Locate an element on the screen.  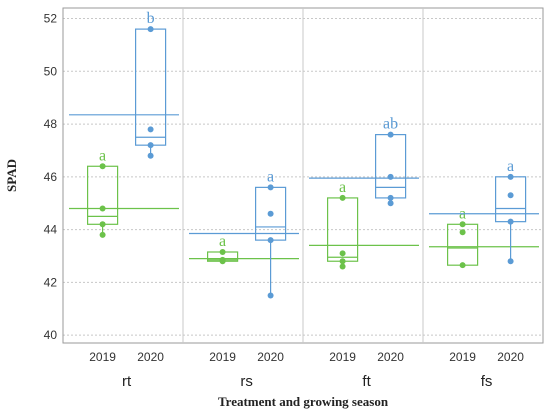
y-axis-title: SPAD is located at coordinates (11, 175).